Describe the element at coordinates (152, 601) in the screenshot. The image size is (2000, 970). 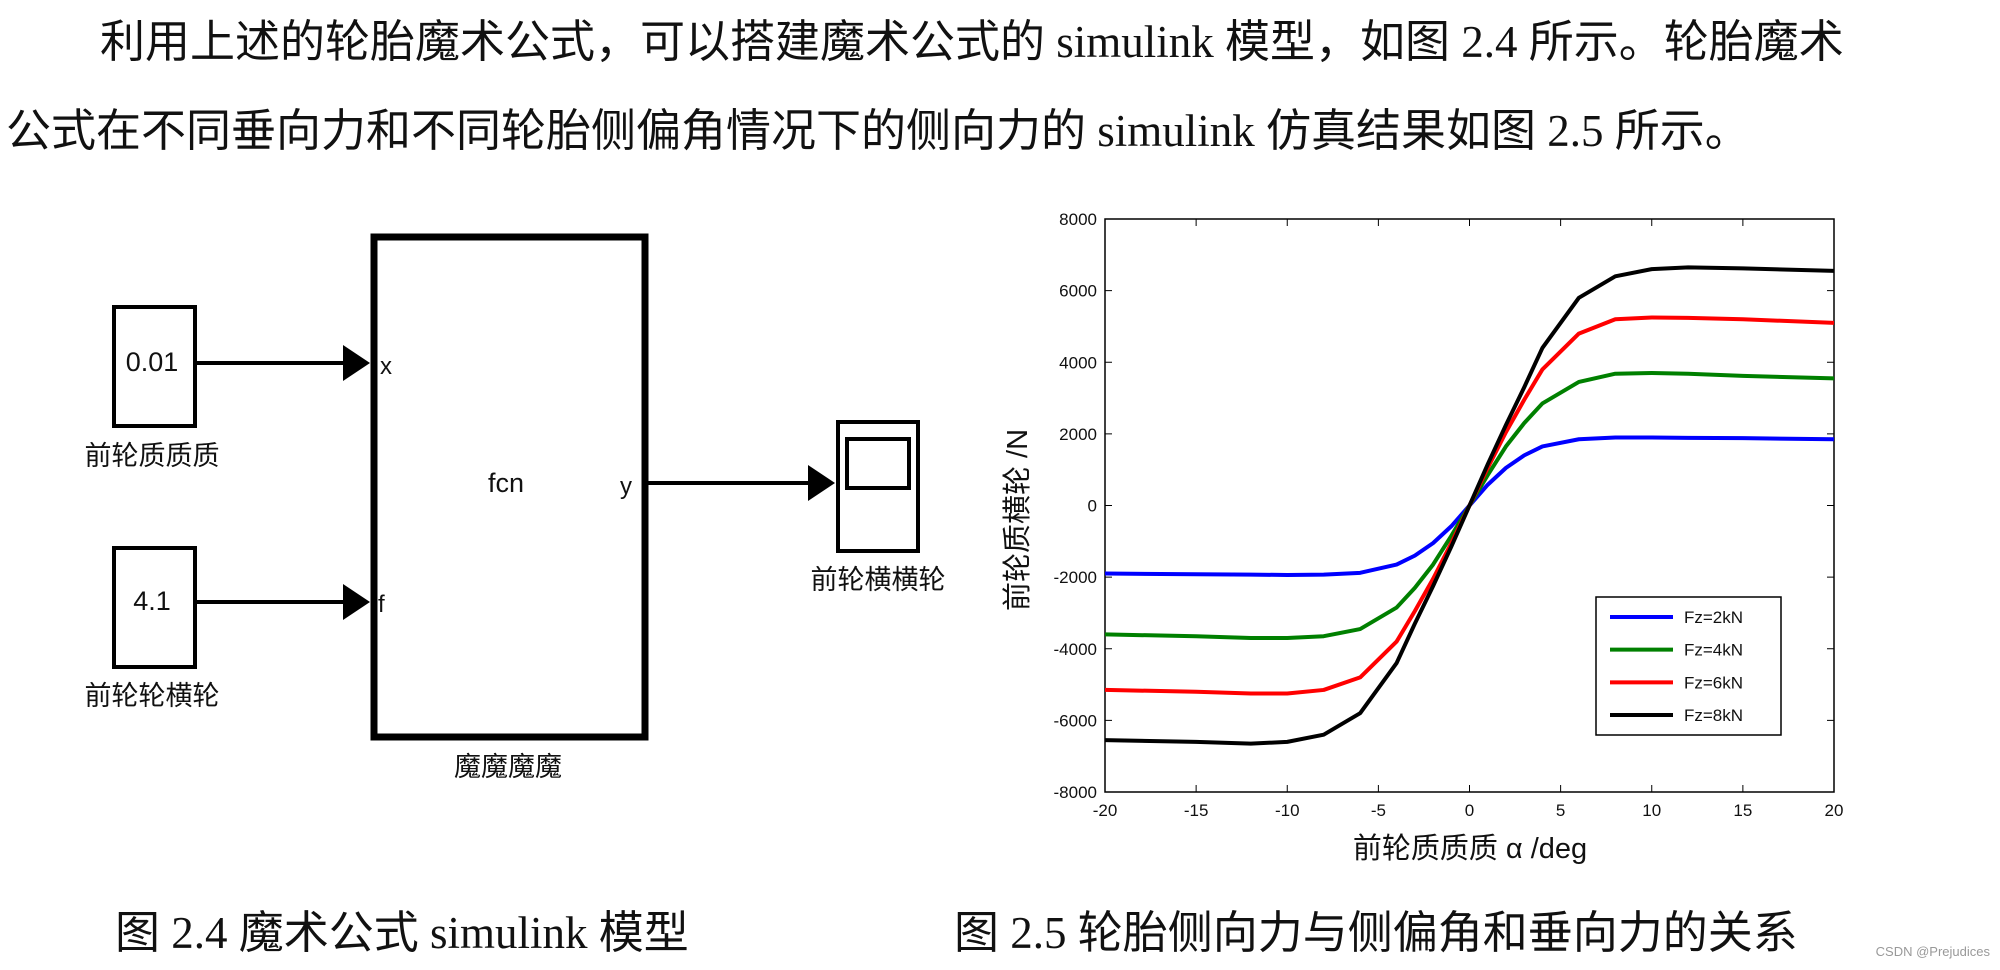
I see `block-value: 4.1` at that location.